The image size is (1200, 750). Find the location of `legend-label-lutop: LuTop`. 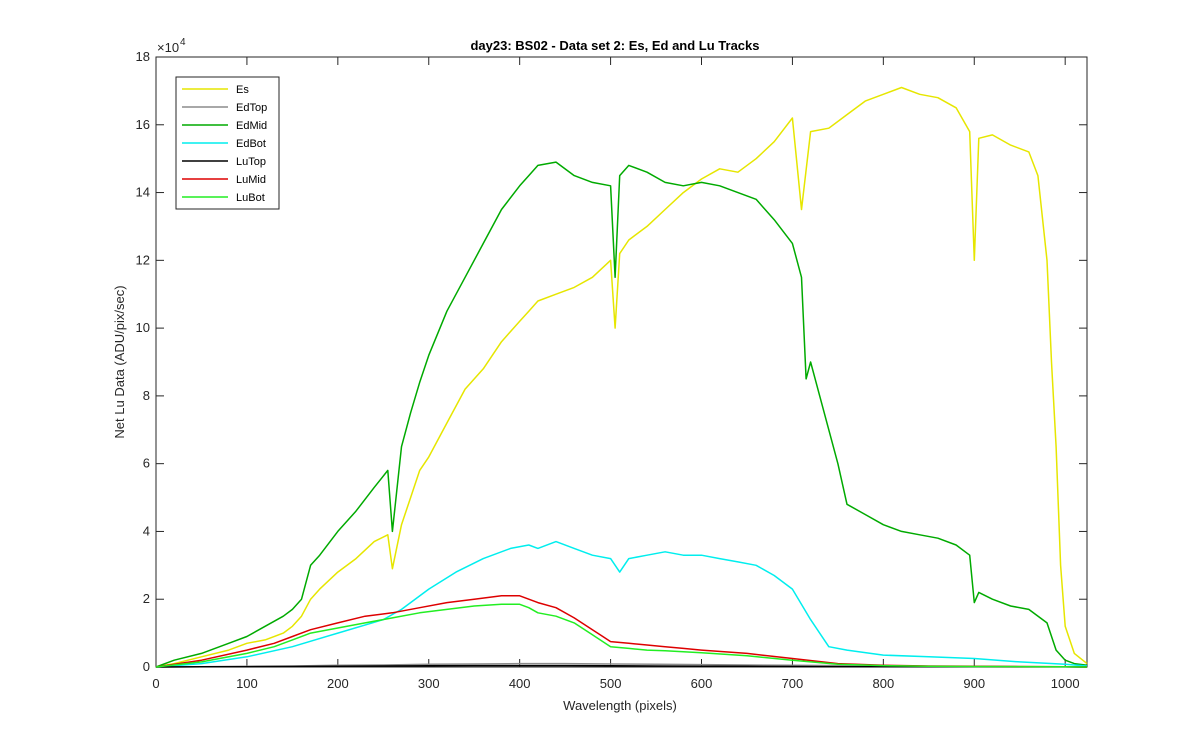

legend-label-lutop: LuTop is located at coordinates (251, 162).